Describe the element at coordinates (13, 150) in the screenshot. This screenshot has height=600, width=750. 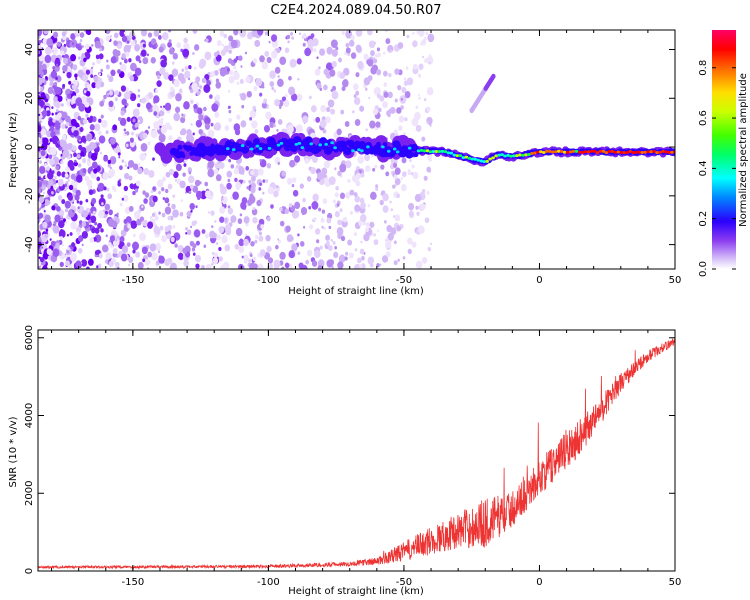
I see `spectrogram-ylabel: Frequency (Hz)` at that location.